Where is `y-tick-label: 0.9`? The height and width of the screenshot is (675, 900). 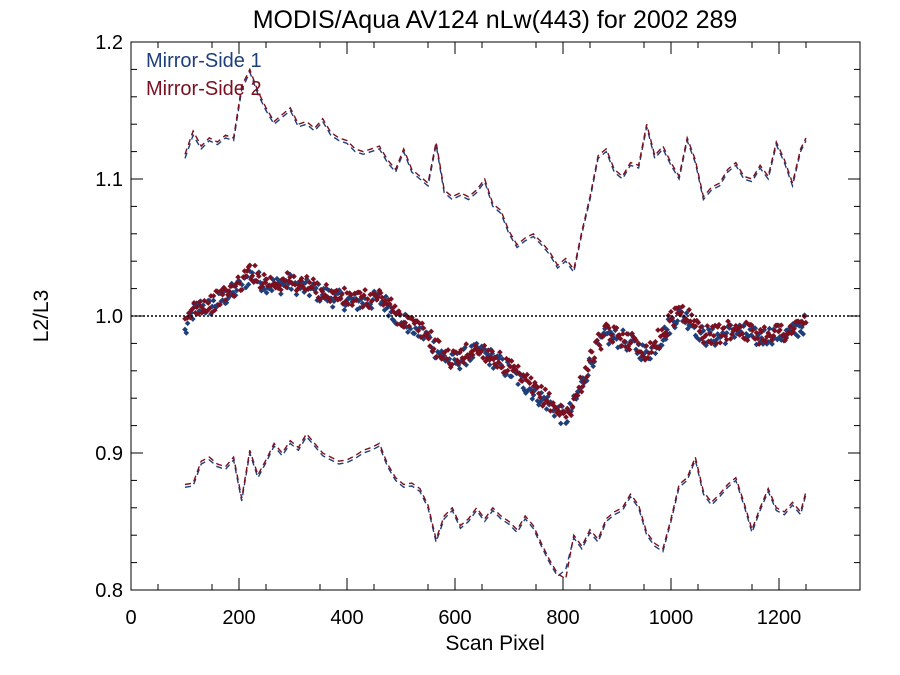
y-tick-label: 0.9 is located at coordinates (109, 454).